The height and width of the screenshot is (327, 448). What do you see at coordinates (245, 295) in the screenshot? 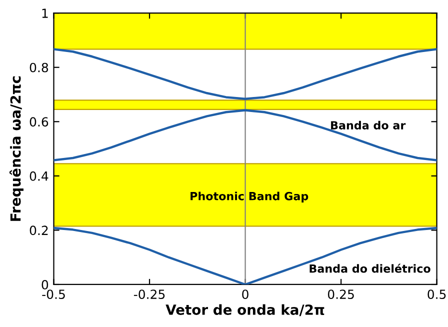
I see `x-tick-label: 0` at bounding box center [245, 295].